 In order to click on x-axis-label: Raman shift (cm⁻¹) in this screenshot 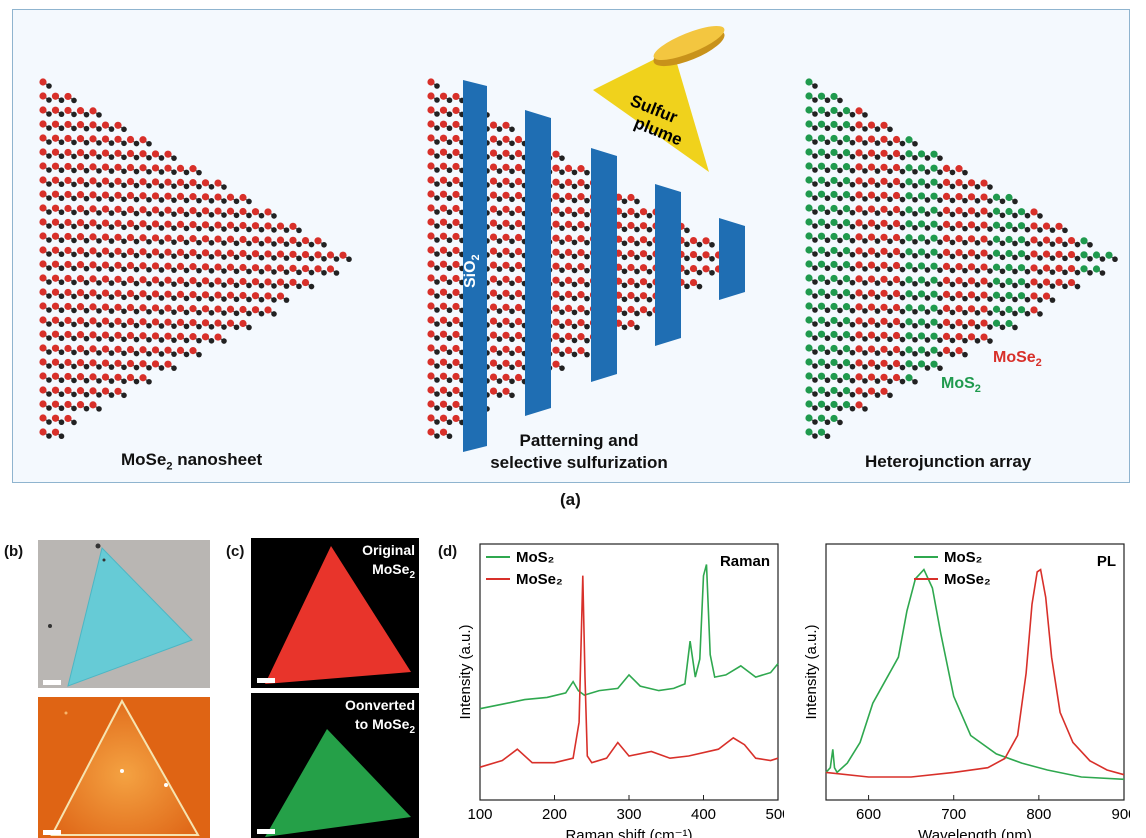, I will do `click(628, 832)`.